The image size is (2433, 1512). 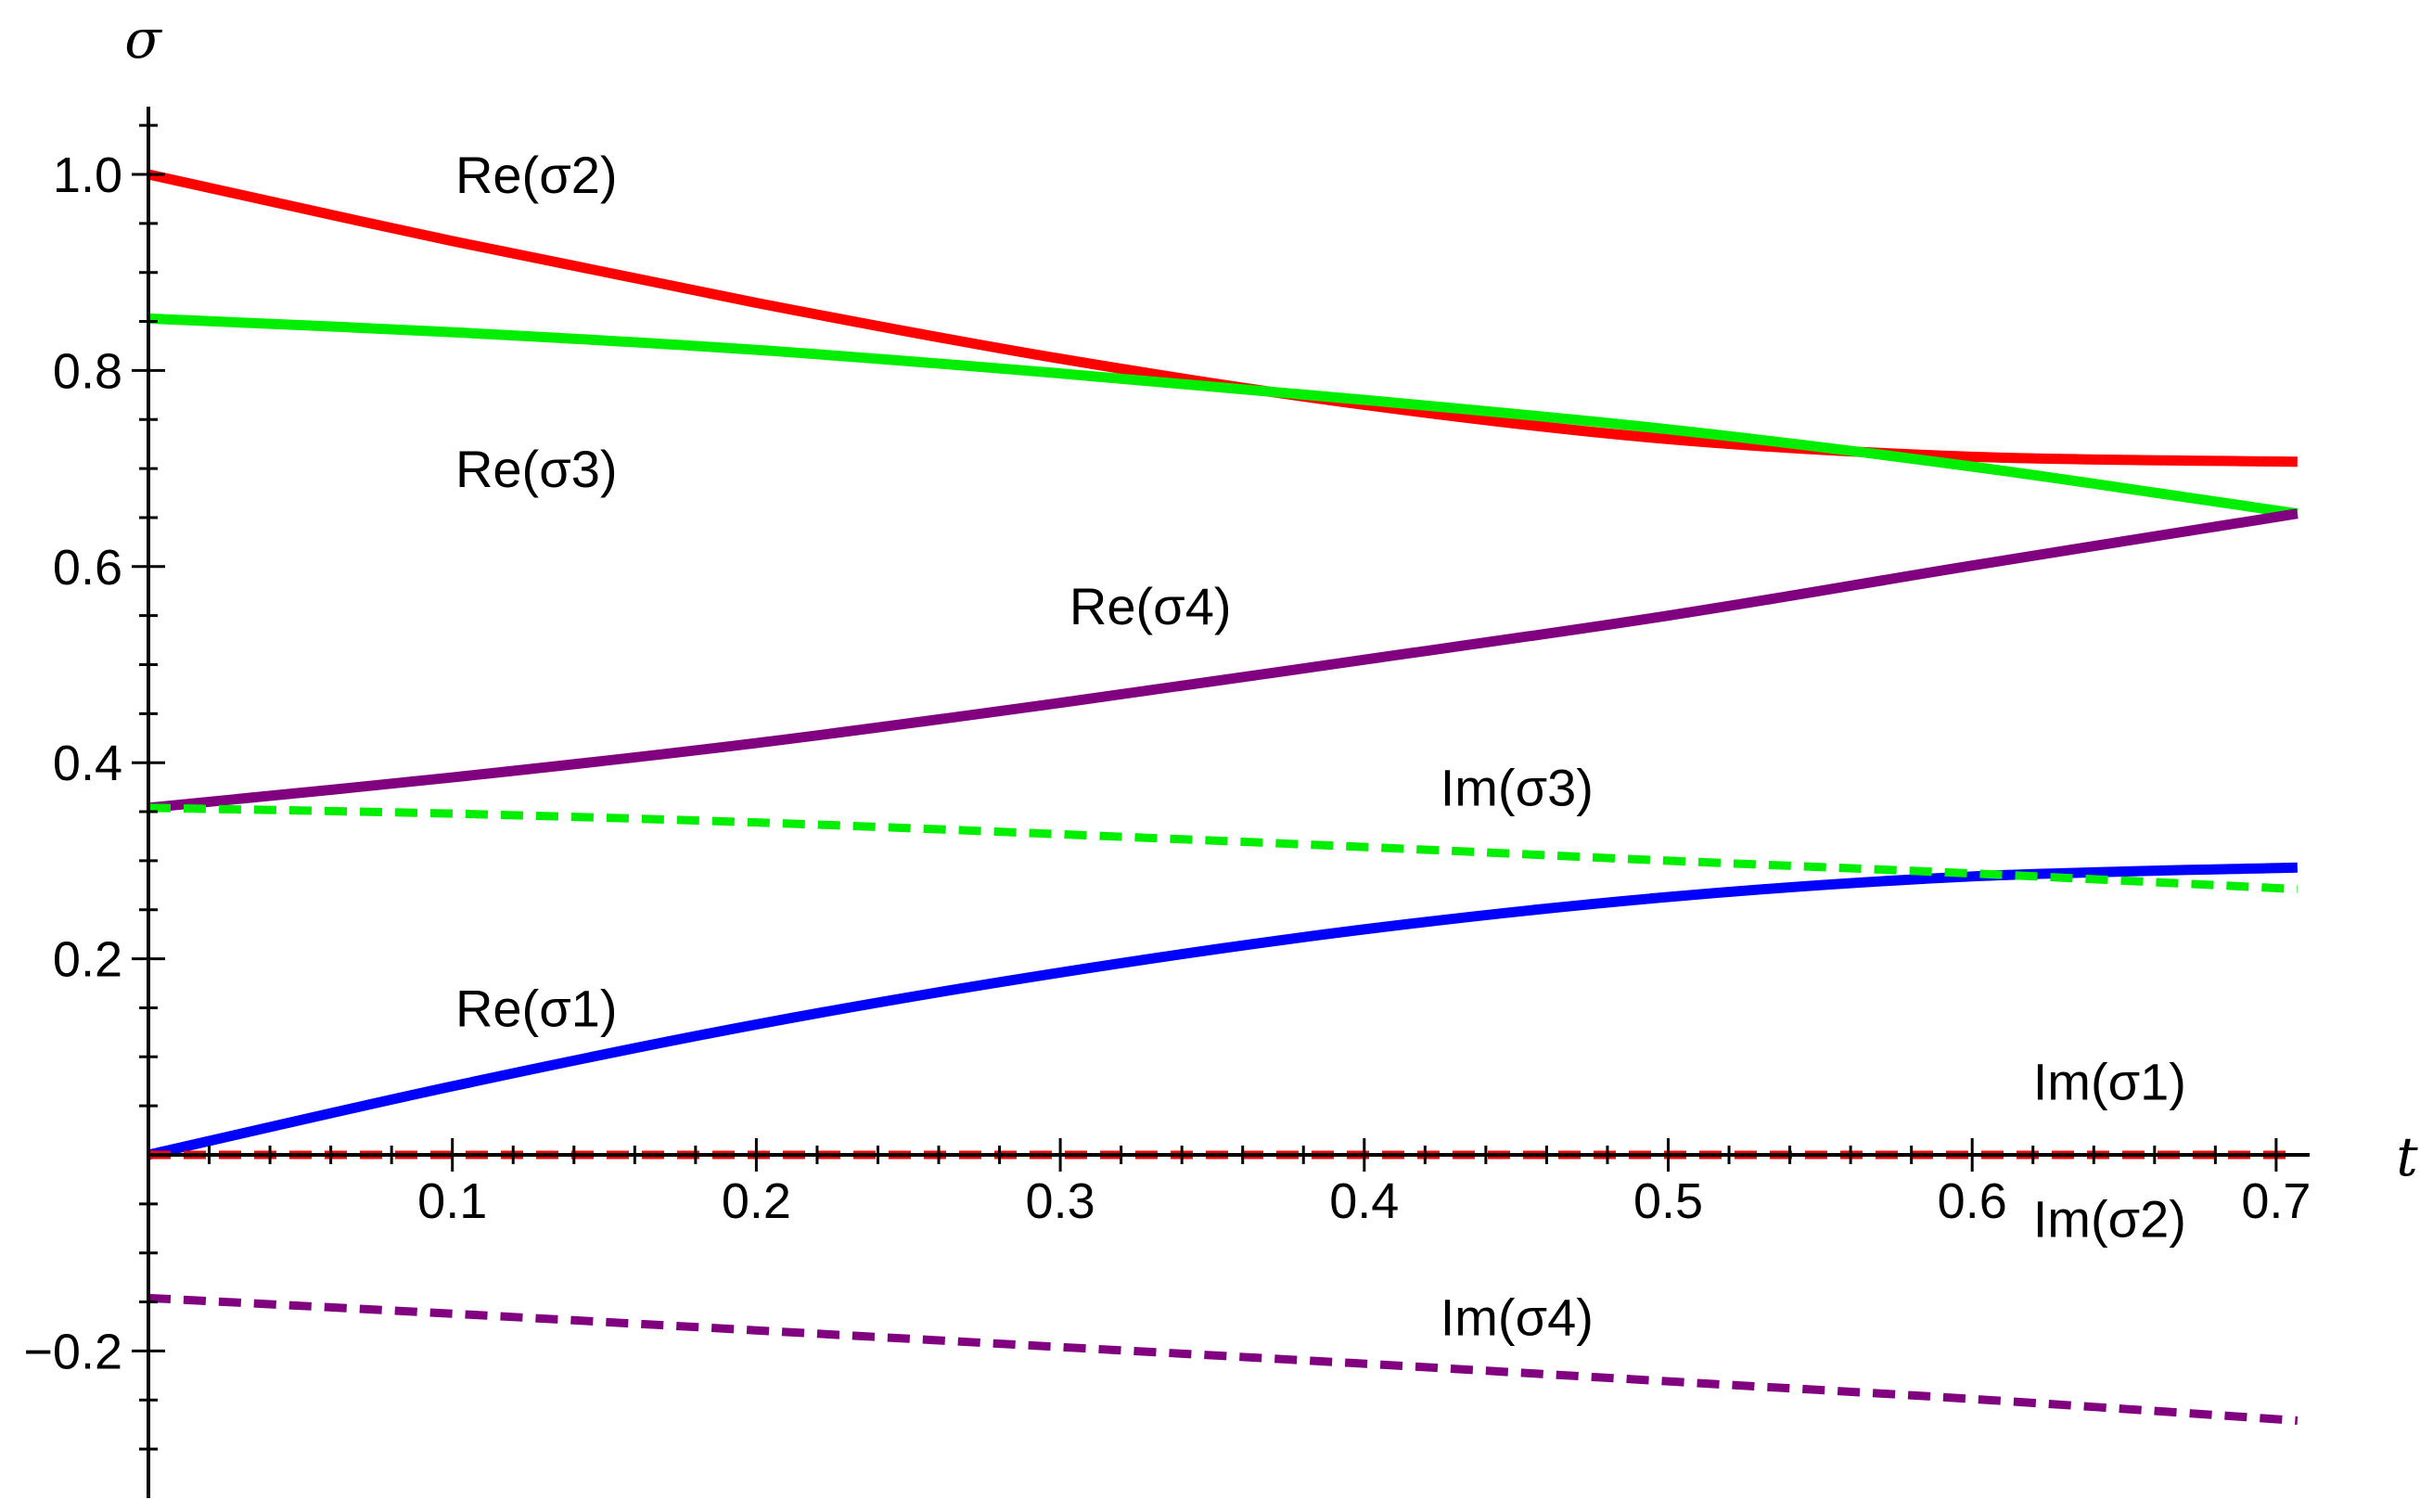 What do you see at coordinates (536, 469) in the screenshot?
I see `series-label-re-sigma3: Re(σ3)` at bounding box center [536, 469].